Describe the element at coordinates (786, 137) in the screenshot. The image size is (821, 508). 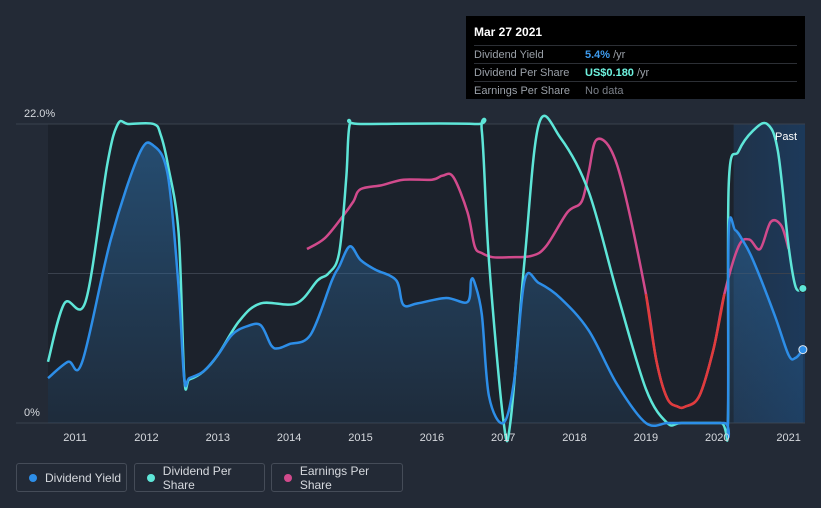
I see `past-label: Past` at that location.